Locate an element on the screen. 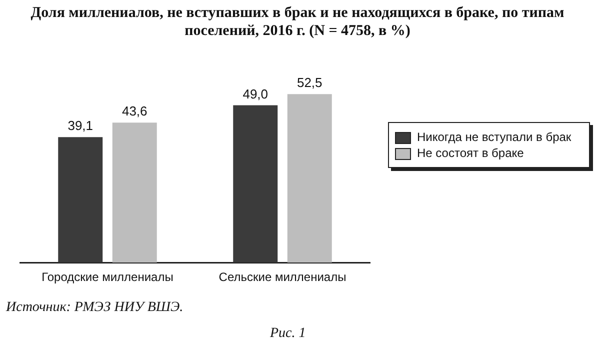 Image resolution: width=595 pixels, height=349 pixels. data-label: 52,5 is located at coordinates (309, 82).